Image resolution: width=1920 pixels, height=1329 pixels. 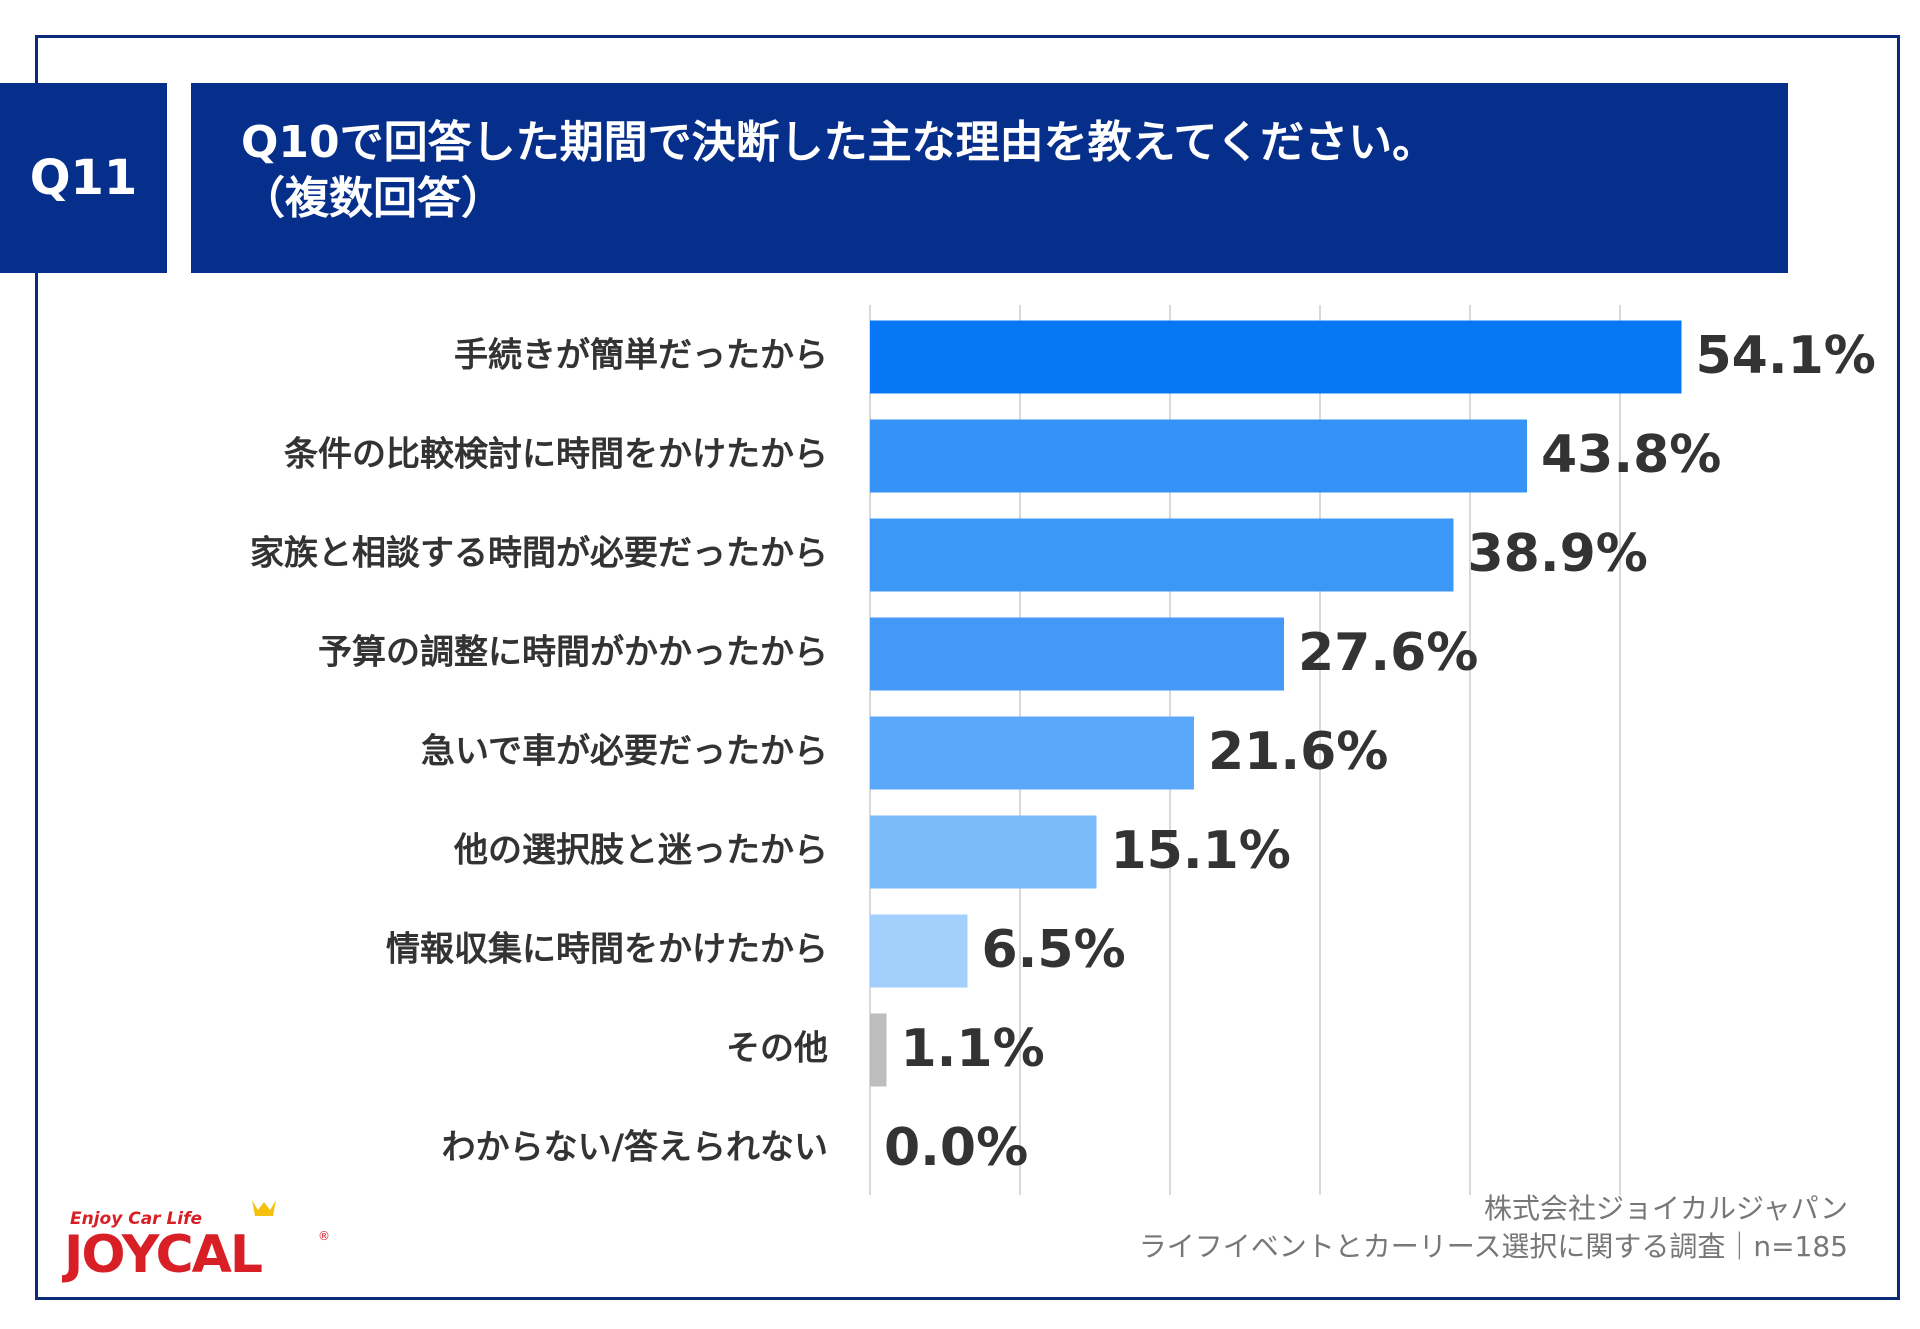 I want to click on logo-brand: JOYCAL, so click(x=162, y=1255).